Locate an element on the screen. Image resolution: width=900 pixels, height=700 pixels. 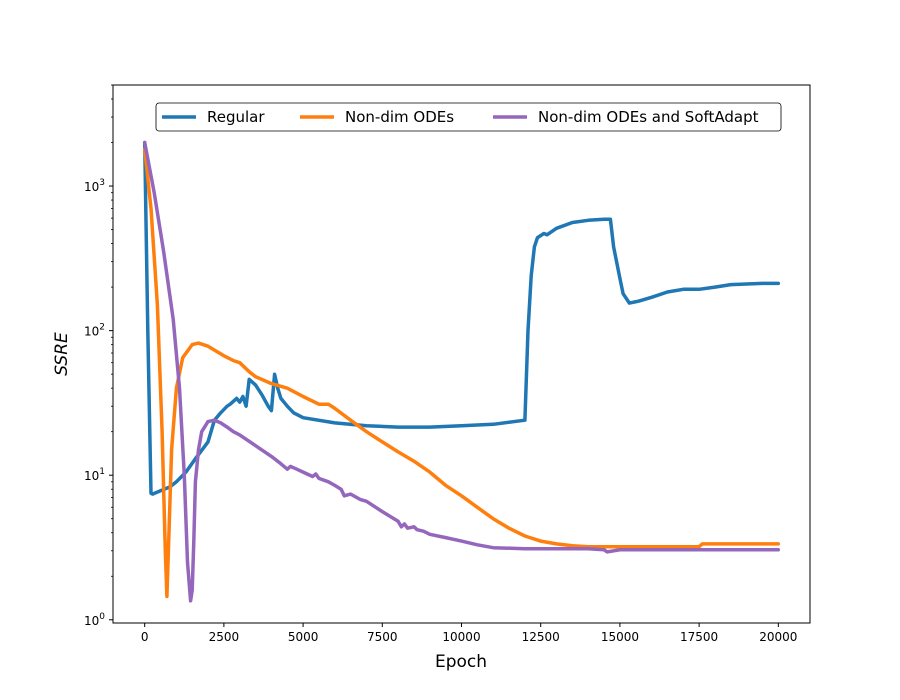
x-axis-title: Epoch is located at coordinates (461, 662).